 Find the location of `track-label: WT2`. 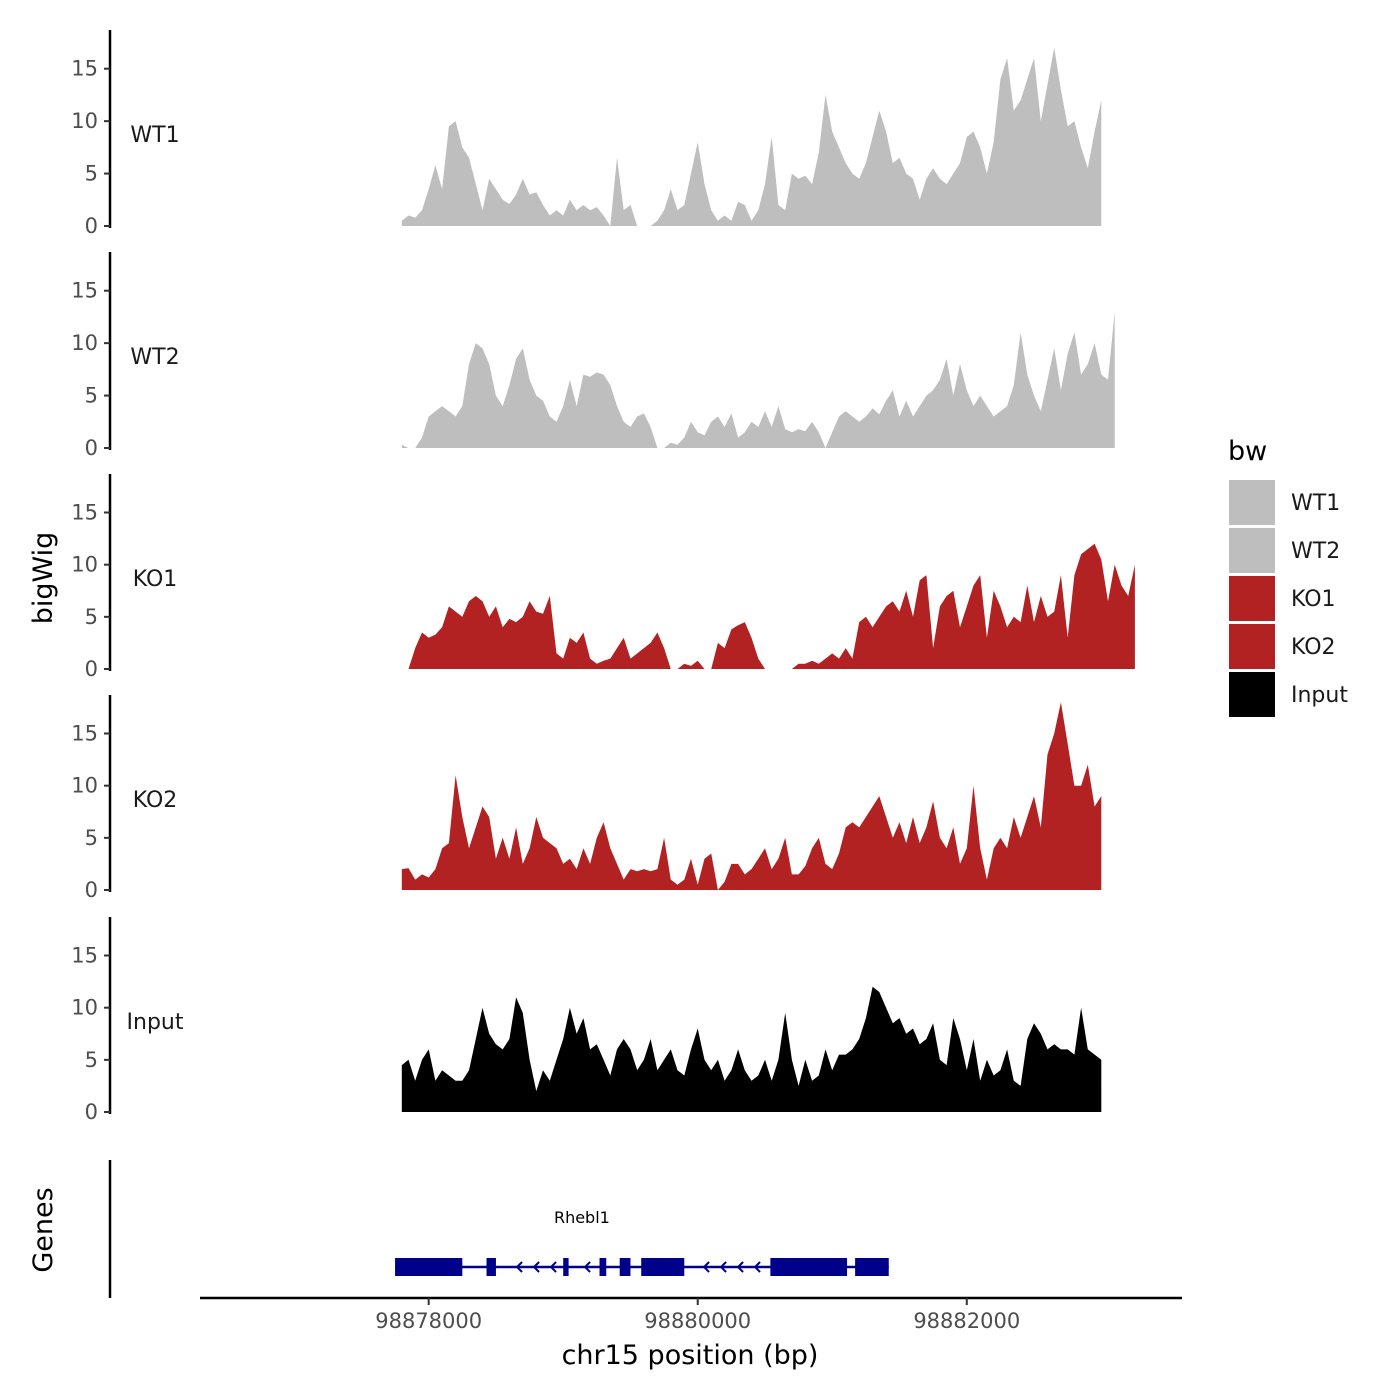

track-label: WT2 is located at coordinates (154, 357).